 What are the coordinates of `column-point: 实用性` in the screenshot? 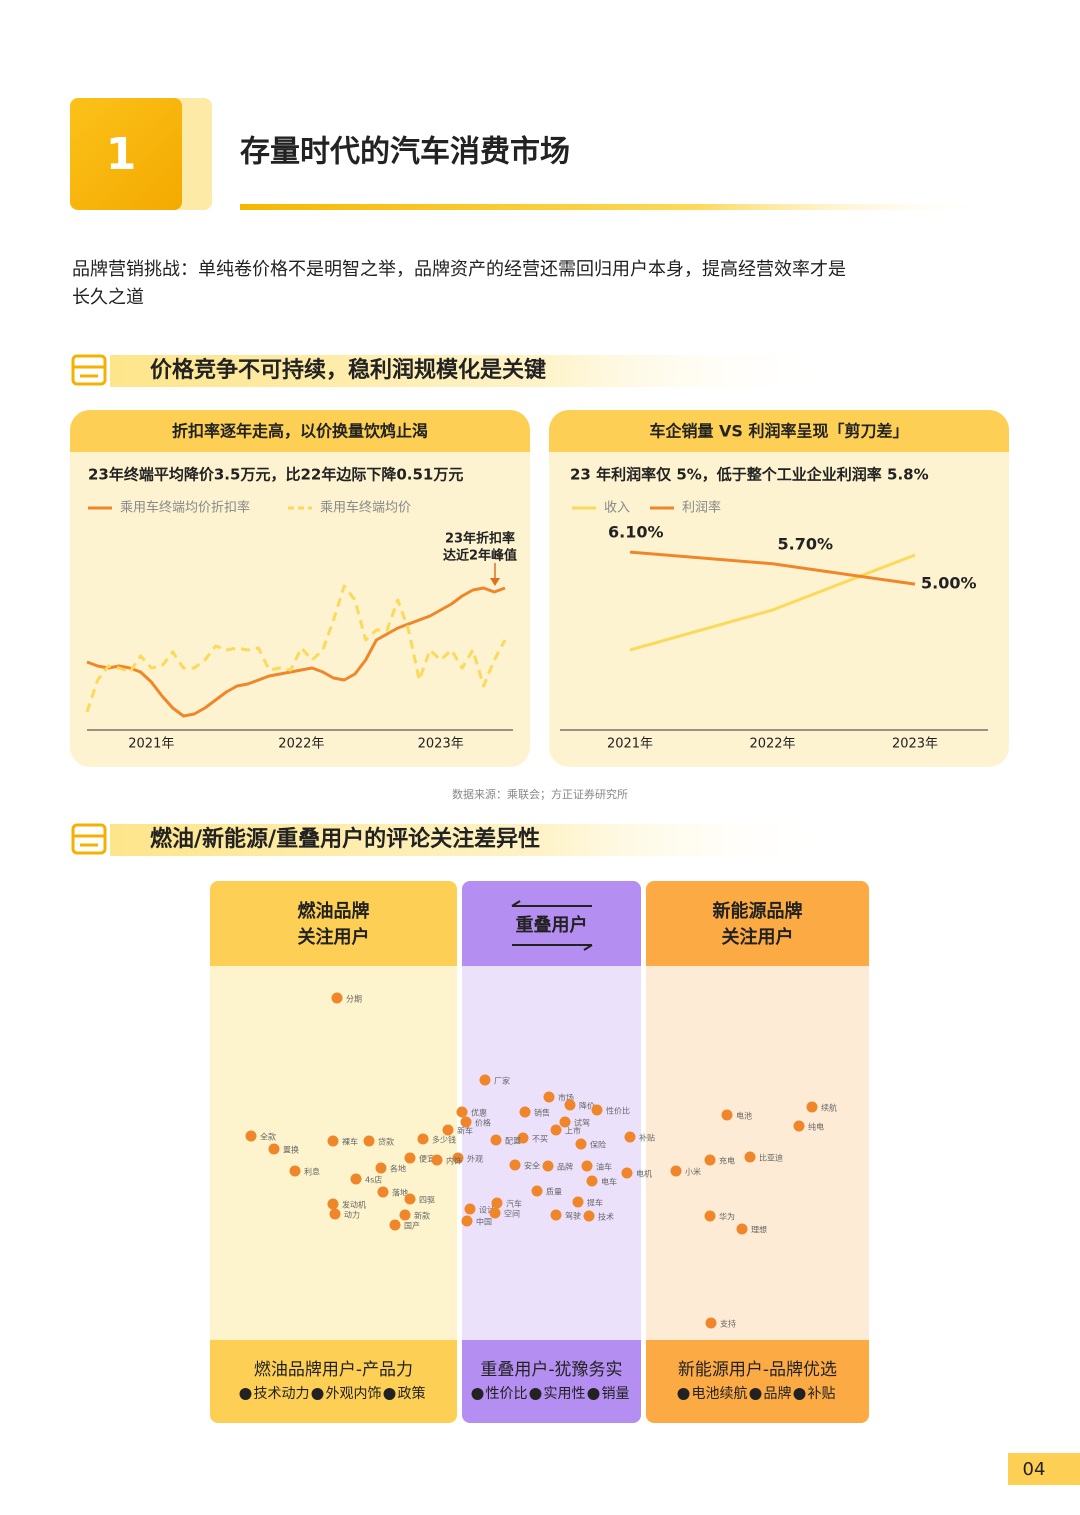 It's located at (565, 1394).